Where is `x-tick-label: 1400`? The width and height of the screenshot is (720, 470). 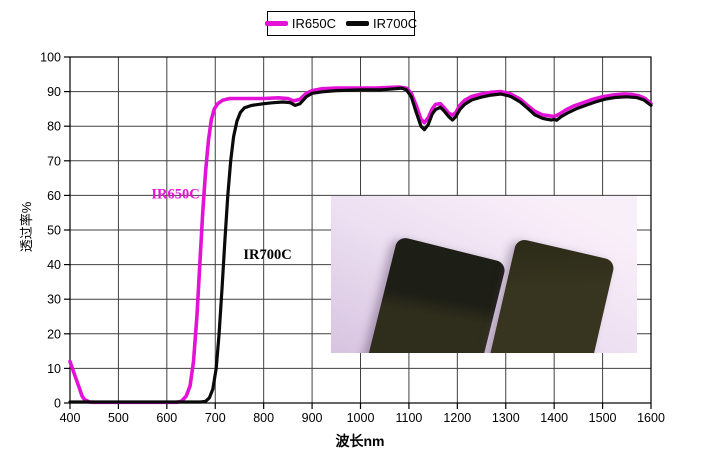
x-tick-label: 1400 is located at coordinates (554, 418).